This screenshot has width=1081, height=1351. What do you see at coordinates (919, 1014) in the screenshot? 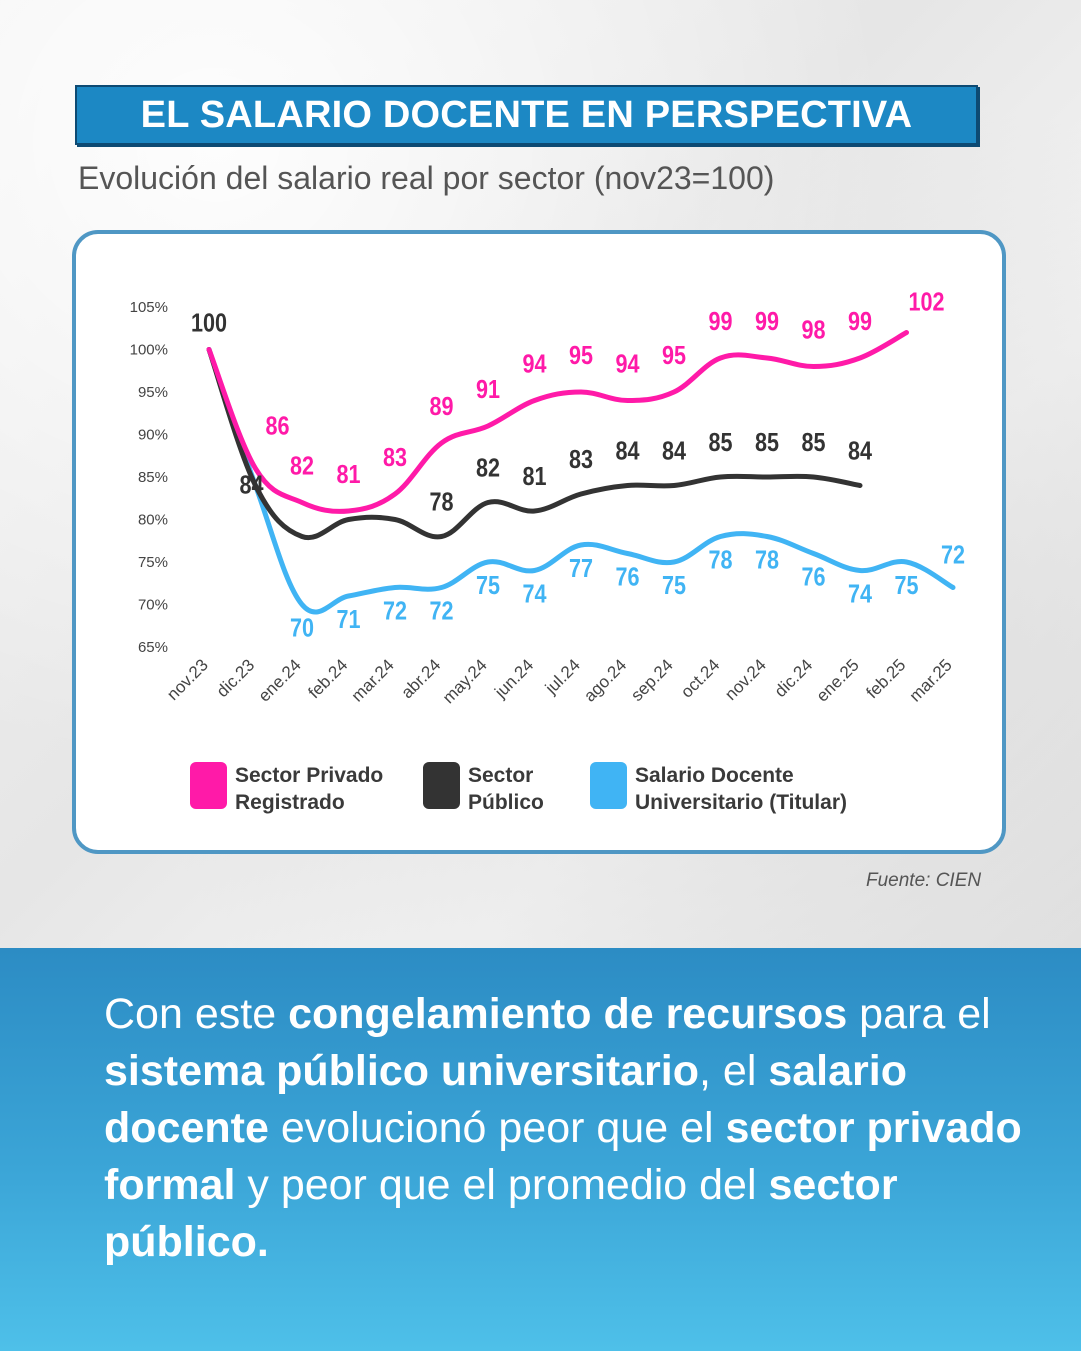
I see `bottom-segment: para el` at bounding box center [919, 1014].